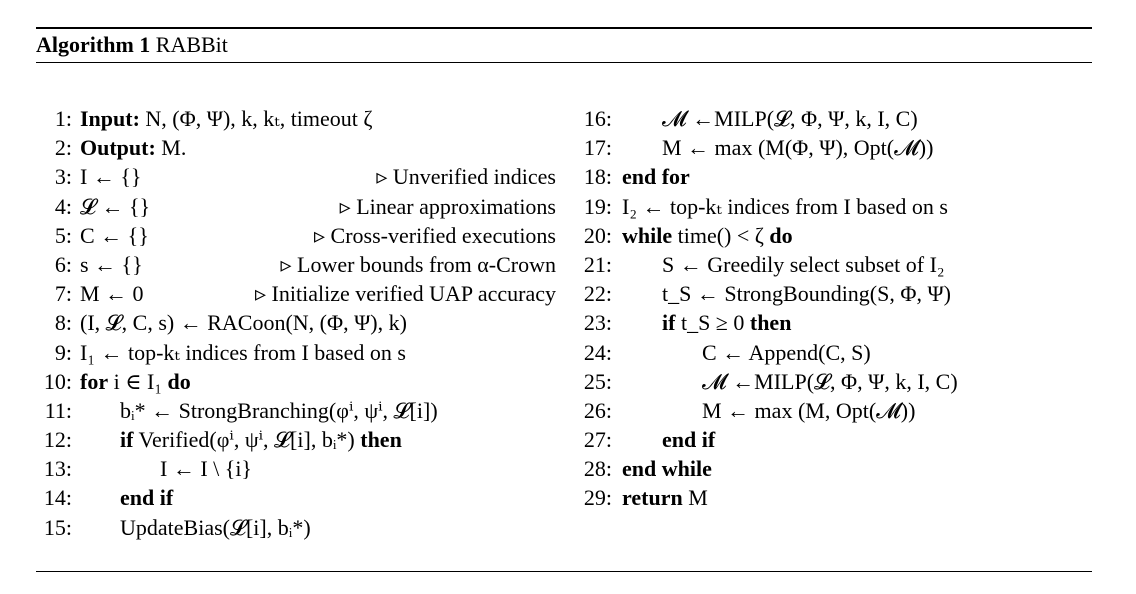 The height and width of the screenshot is (594, 1136). What do you see at coordinates (243, 352) in the screenshot?
I see `line-text: I₁ ← top-kₜ indices from I based on s` at bounding box center [243, 352].